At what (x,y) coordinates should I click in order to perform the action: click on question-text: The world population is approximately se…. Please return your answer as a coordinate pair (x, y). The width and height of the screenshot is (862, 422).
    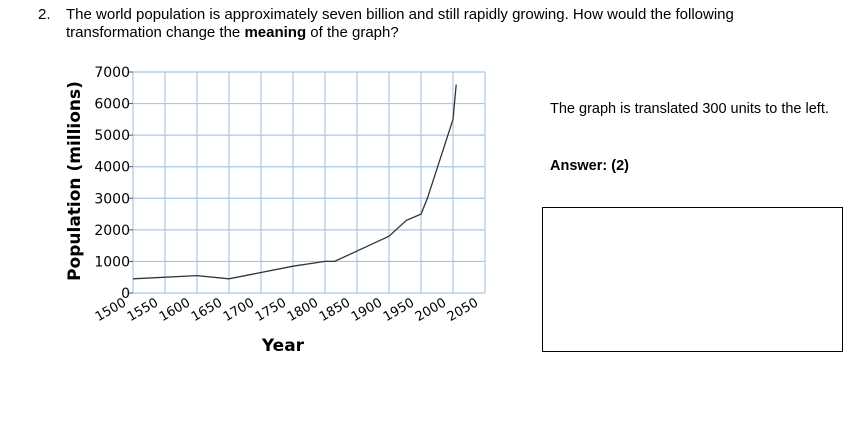
    Looking at the image, I should click on (426, 24).